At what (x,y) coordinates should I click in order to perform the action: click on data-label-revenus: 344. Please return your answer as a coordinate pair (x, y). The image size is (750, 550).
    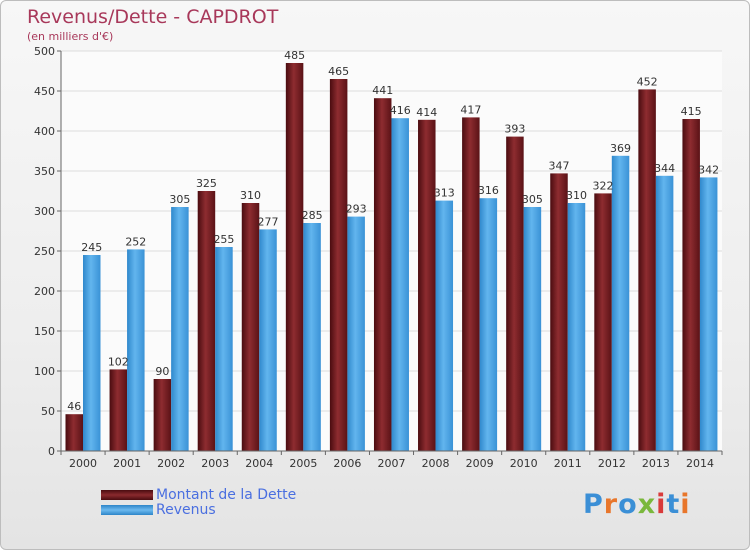
    Looking at the image, I should click on (664, 168).